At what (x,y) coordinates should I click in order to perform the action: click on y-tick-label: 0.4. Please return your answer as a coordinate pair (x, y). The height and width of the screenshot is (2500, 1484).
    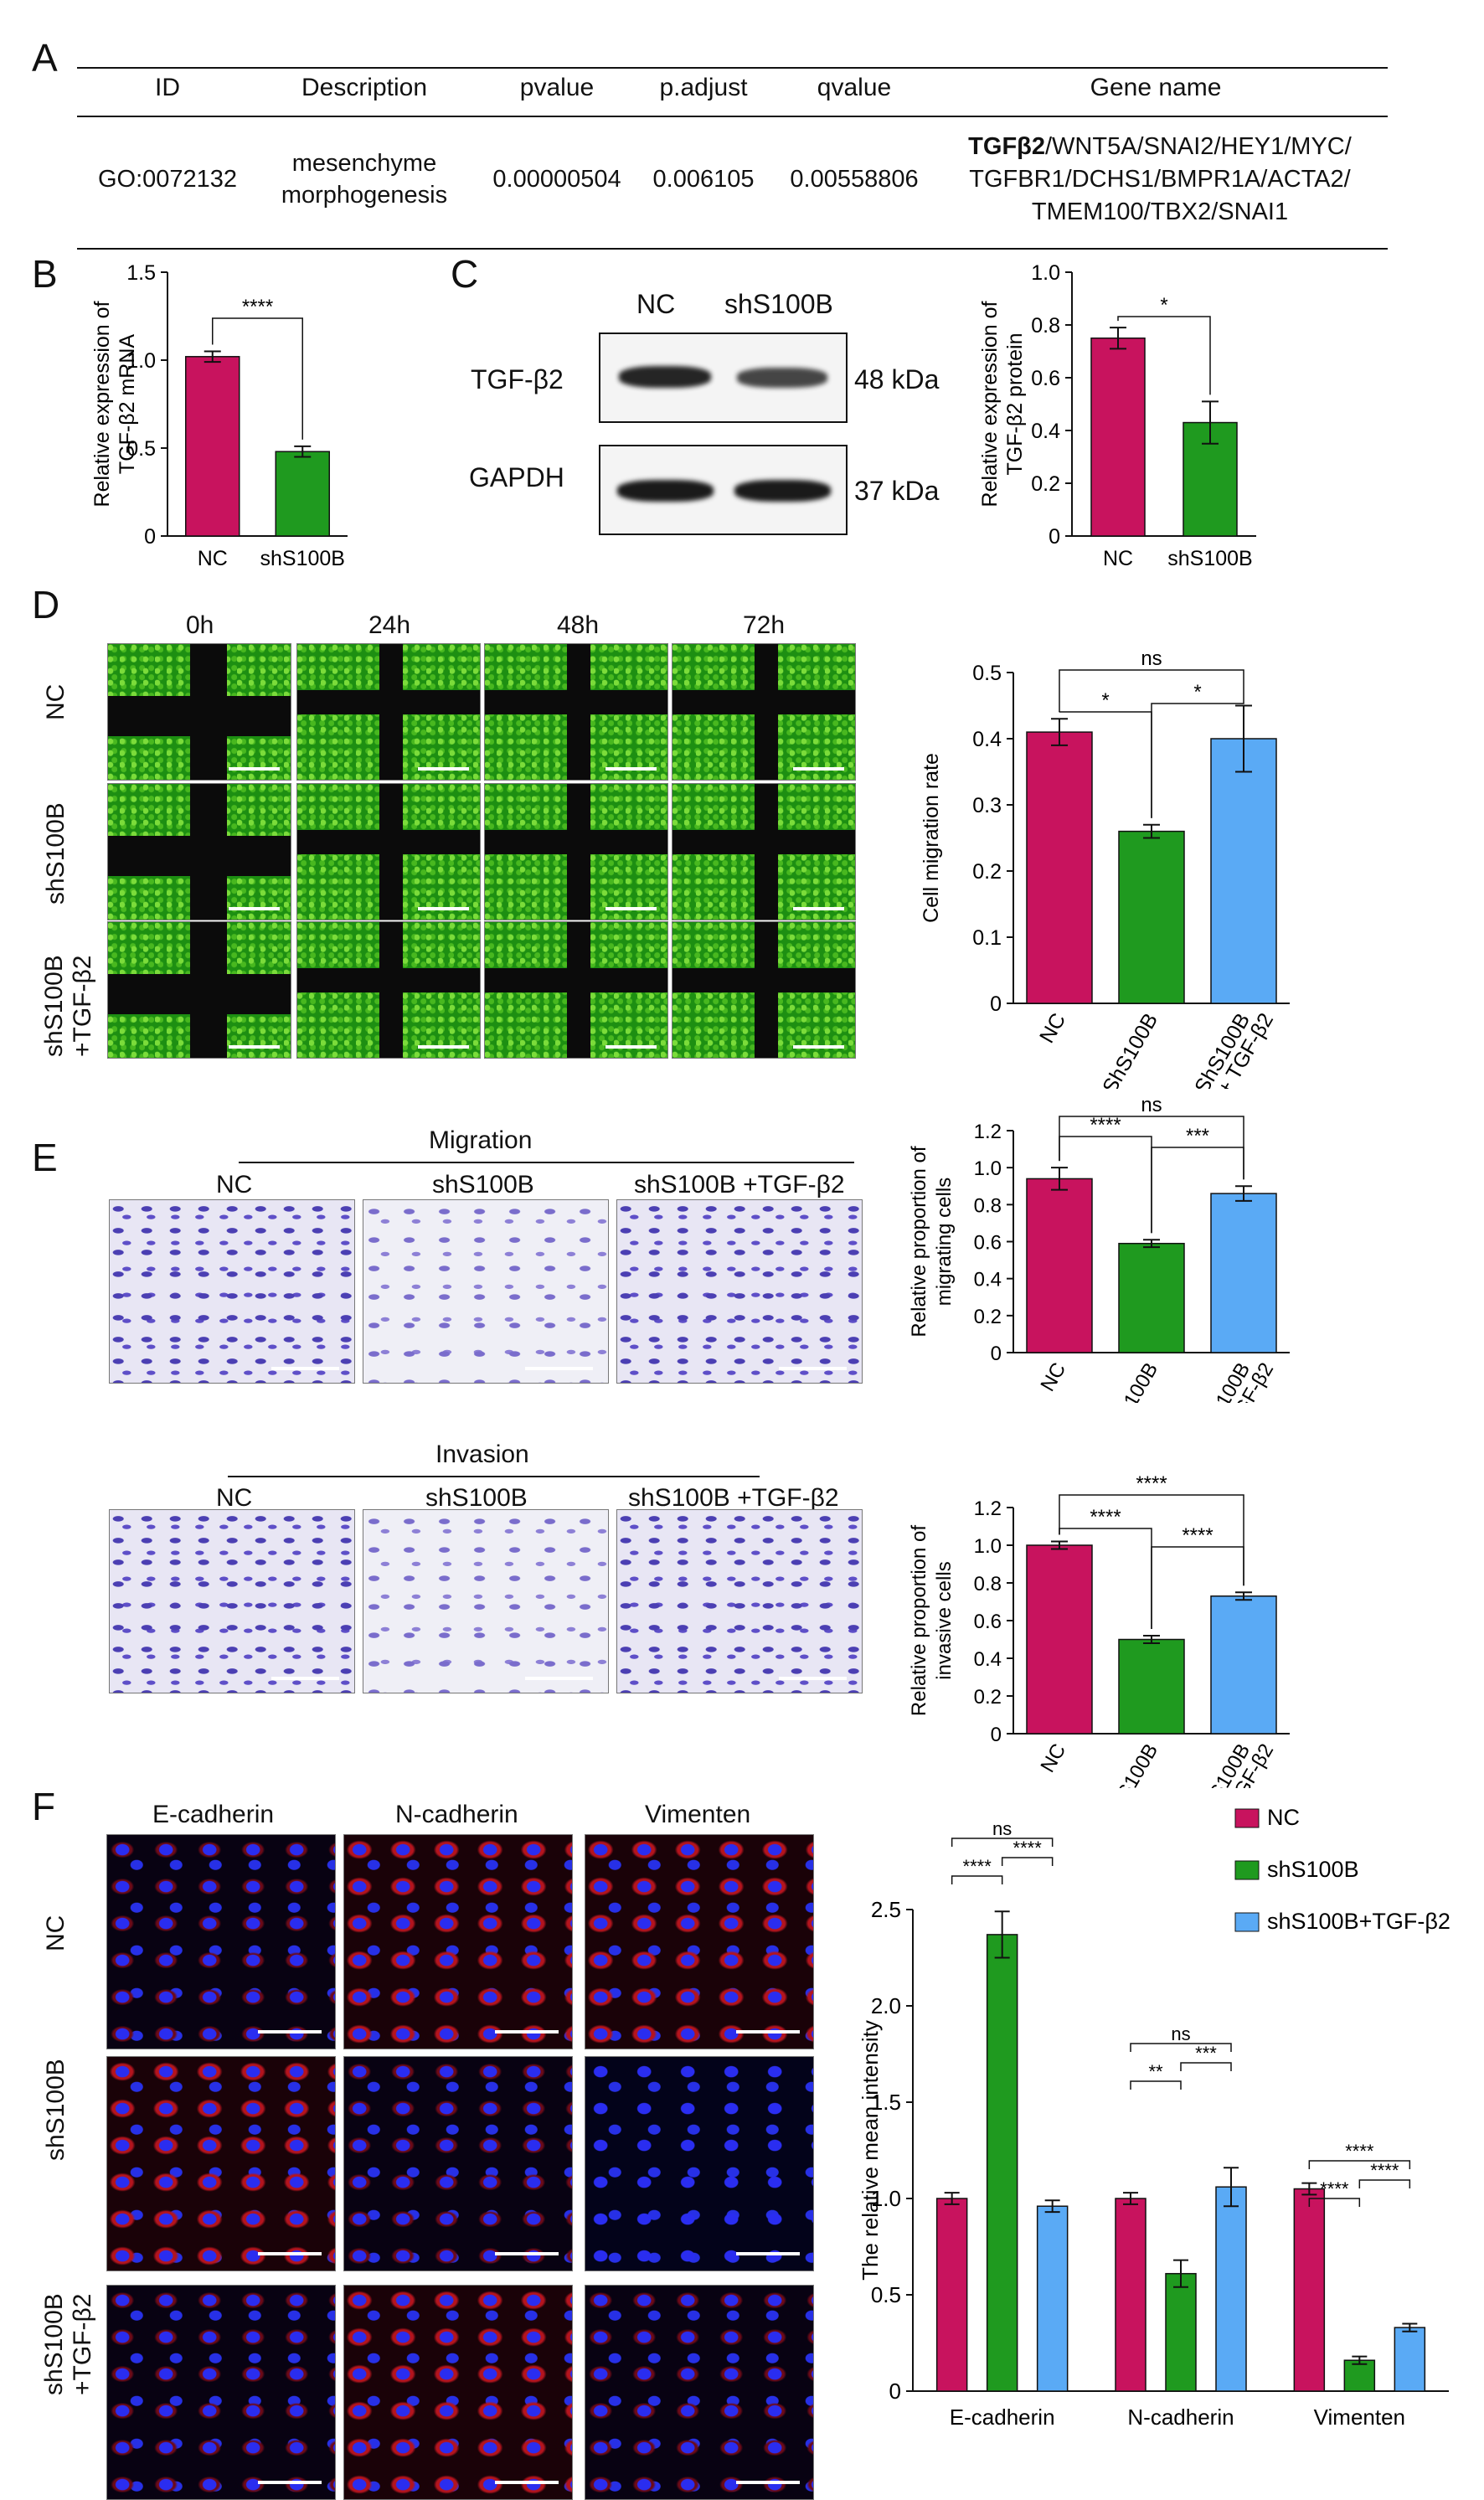
    Looking at the image, I should click on (987, 739).